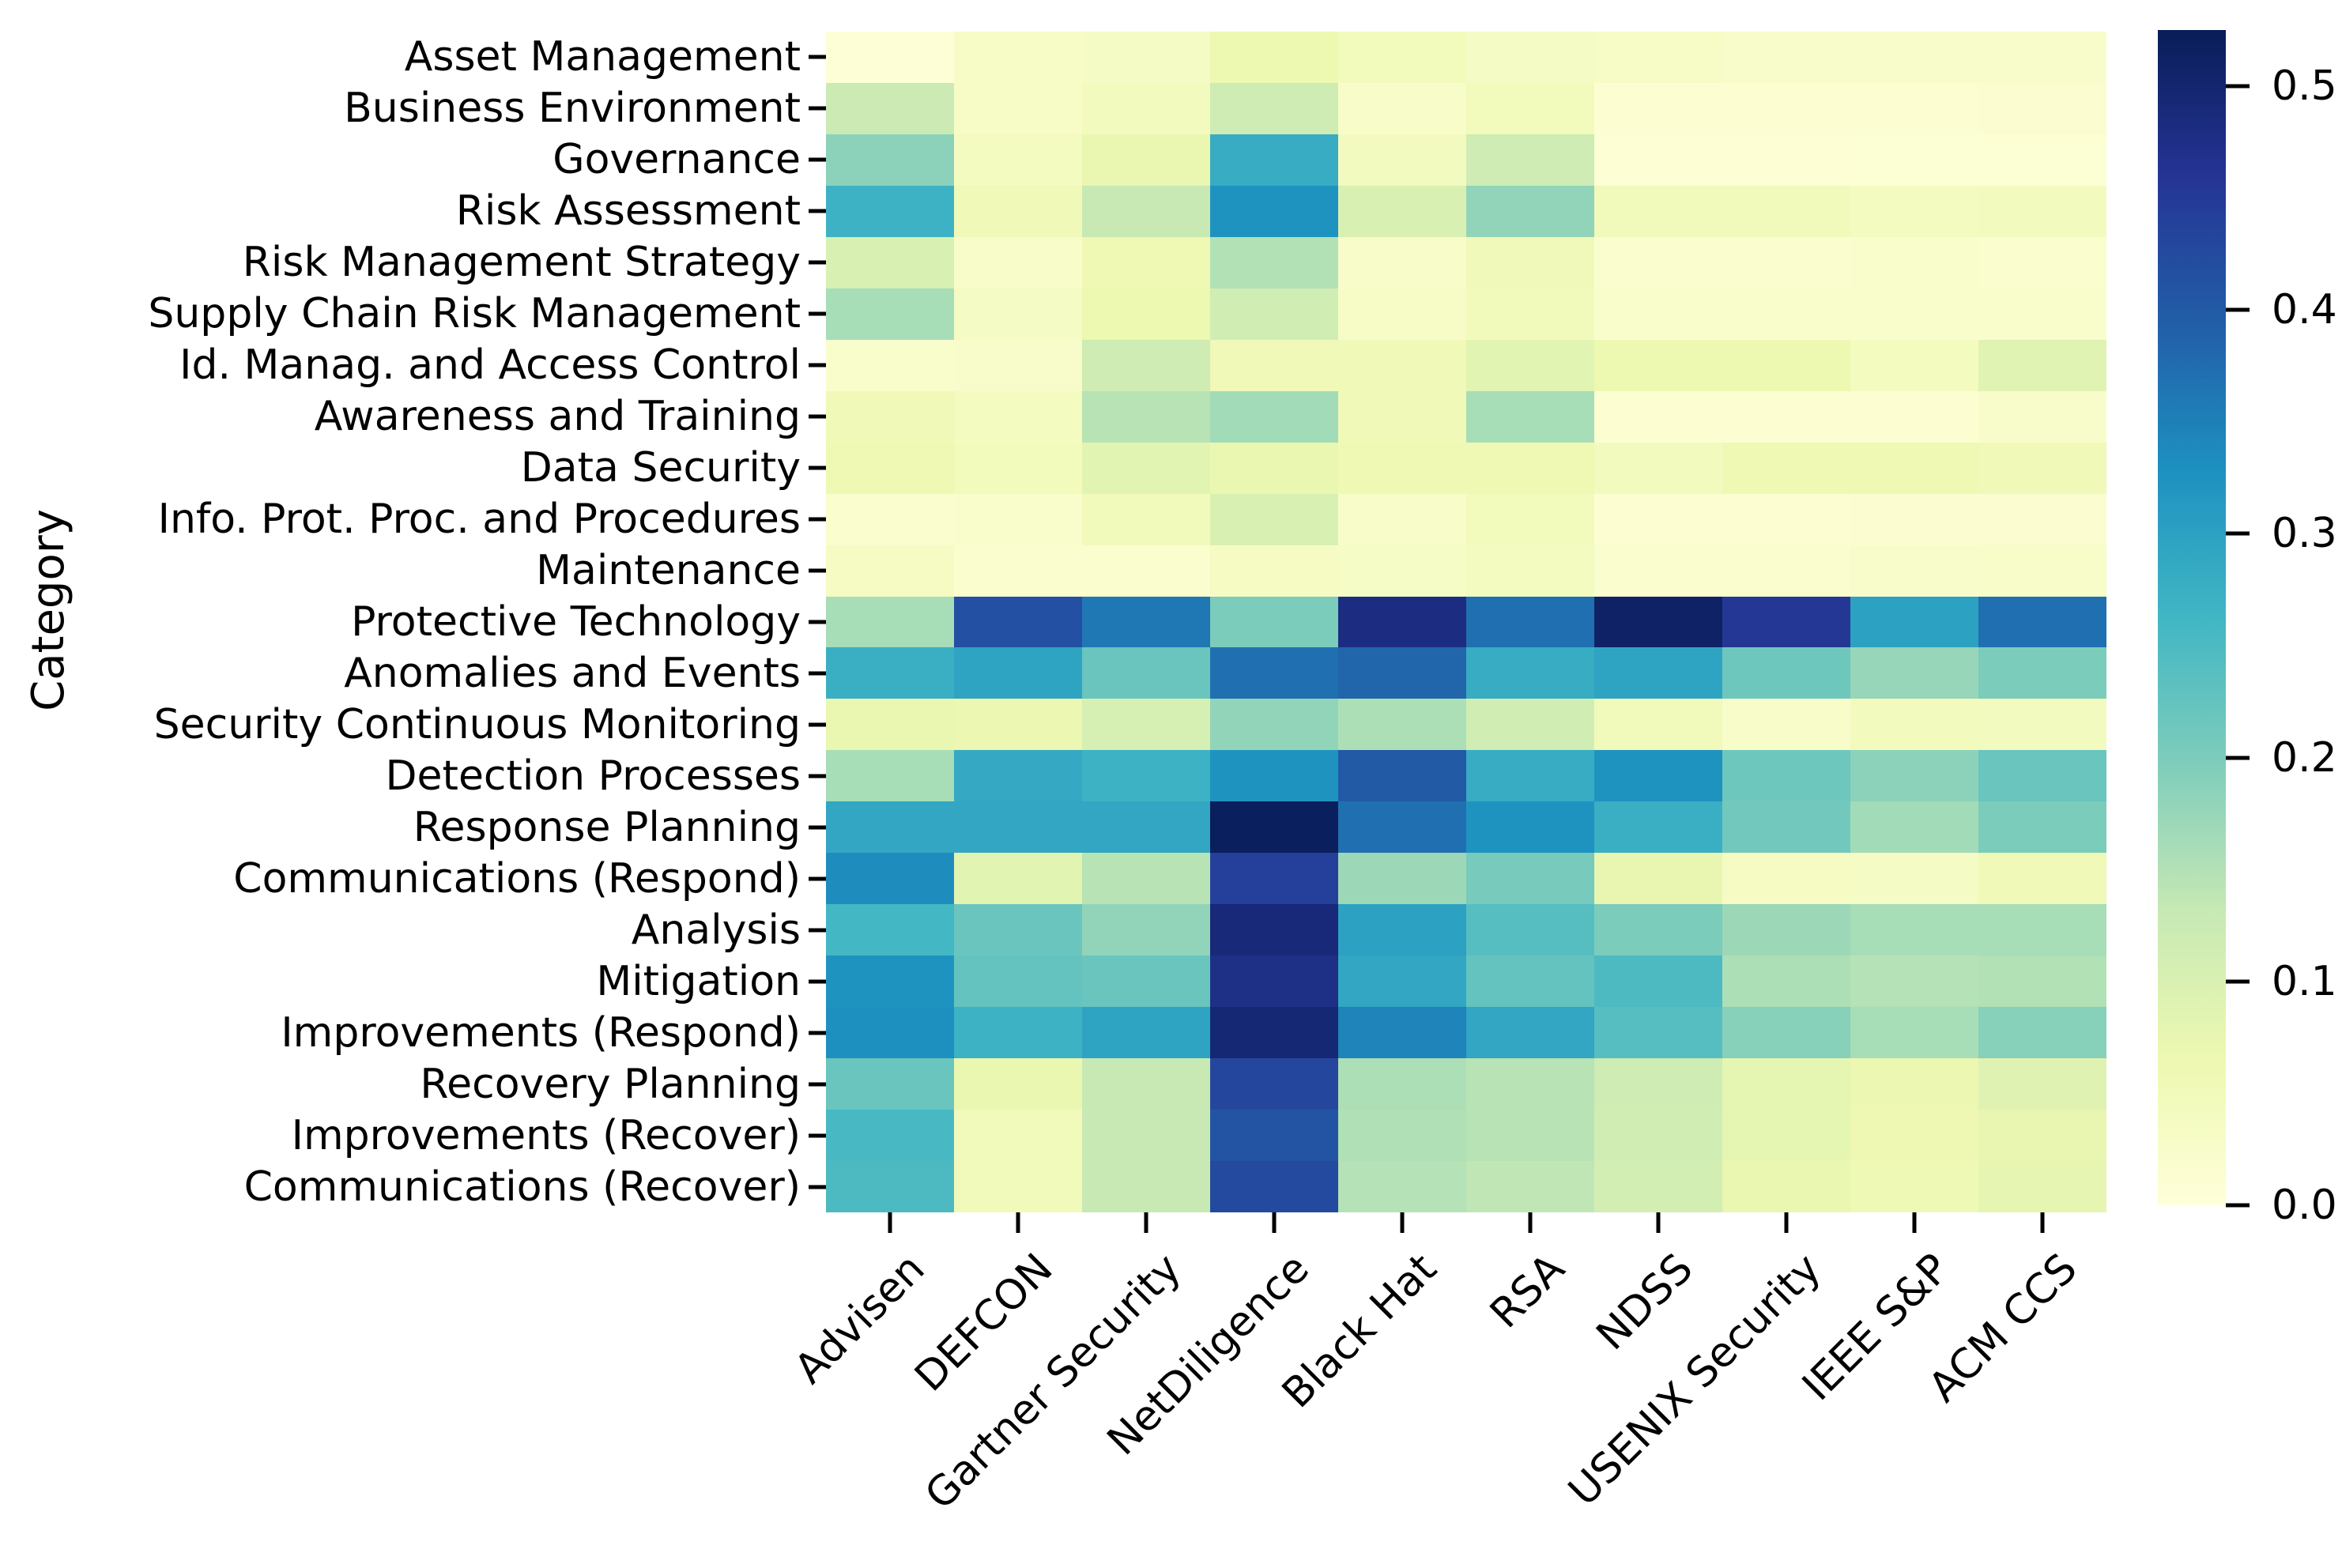  Describe the element at coordinates (2304, 757) in the screenshot. I see `colorbar-tick-label: 0.2` at that location.